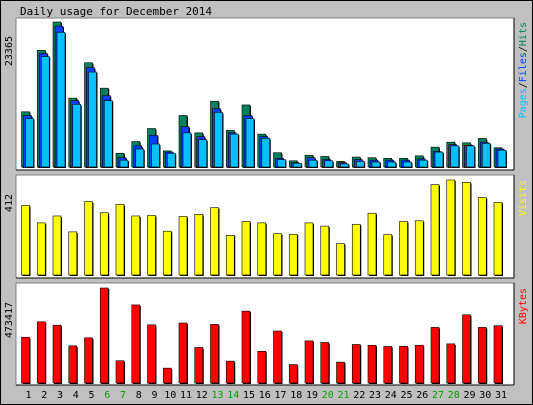 The image size is (533, 405). I want to click on legend-entry-: /, so click(523, 49).